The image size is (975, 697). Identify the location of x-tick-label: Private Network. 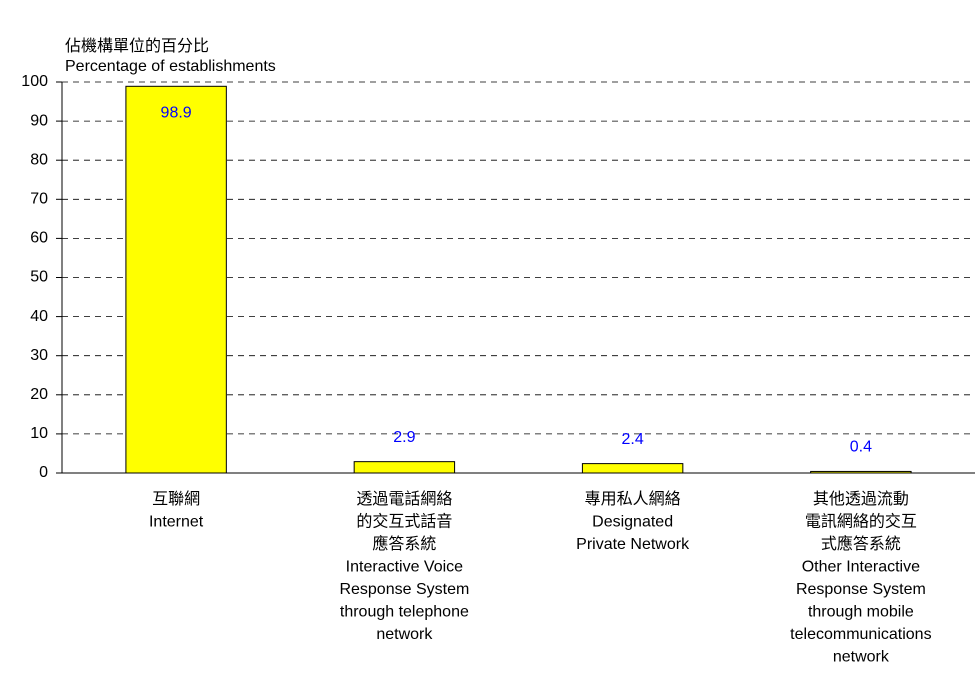
(633, 544).